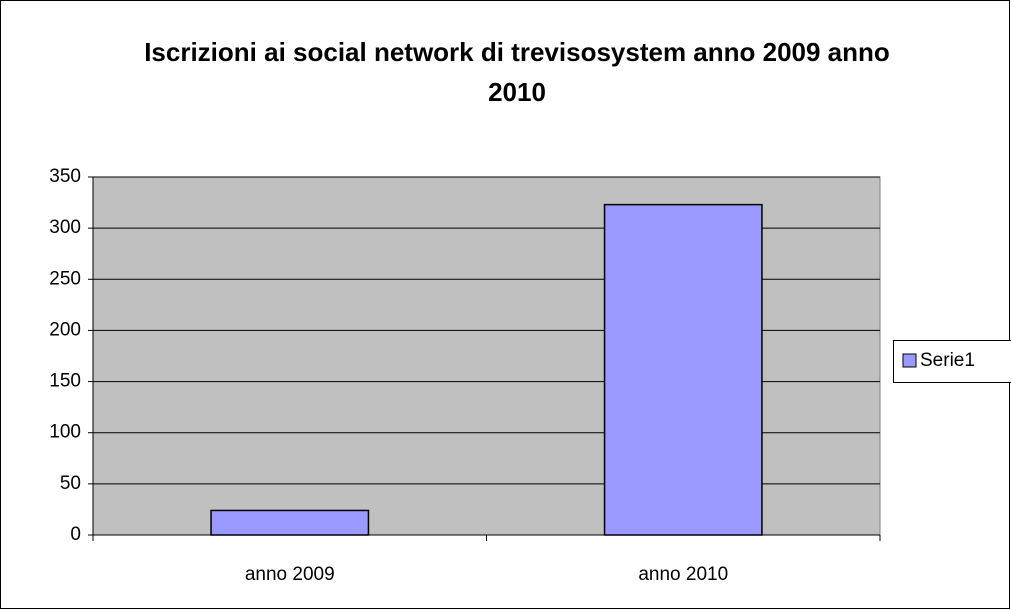 Image resolution: width=1011 pixels, height=610 pixels. I want to click on y-tick-label: 100, so click(65, 432).